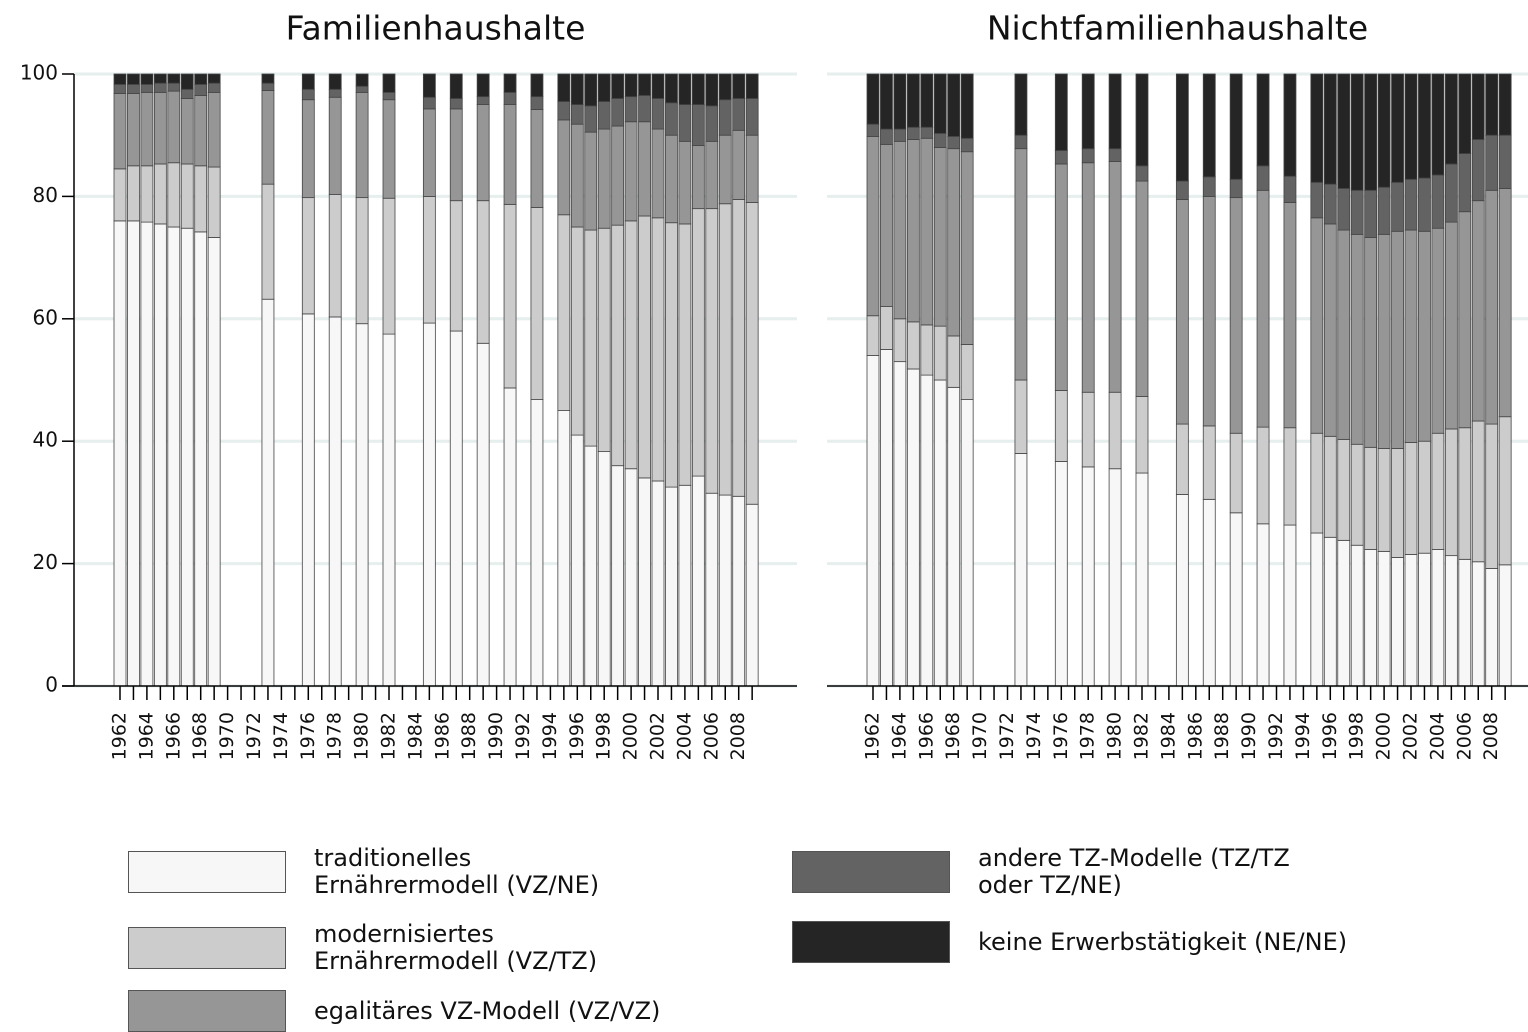 This screenshot has height=1032, width=1528. What do you see at coordinates (1134, 871) in the screenshot?
I see `legend-label: andere TZ-Modelle (TZ/TZ oder TZ/NE)` at bounding box center [1134, 871].